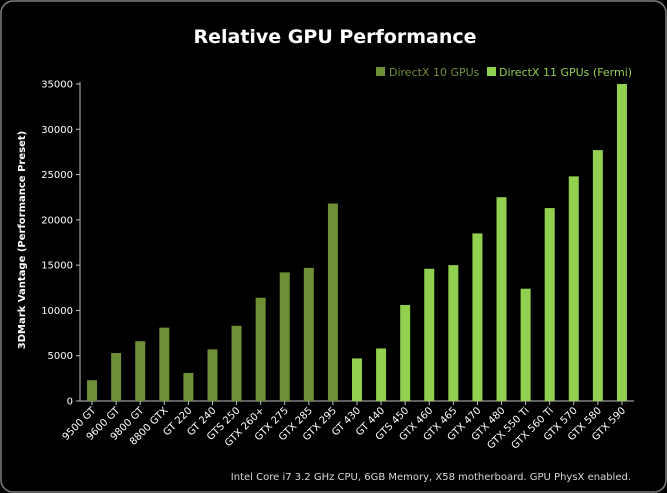  Describe the element at coordinates (334, 37) in the screenshot. I see `chart-title: Relative GPU Performance` at that location.